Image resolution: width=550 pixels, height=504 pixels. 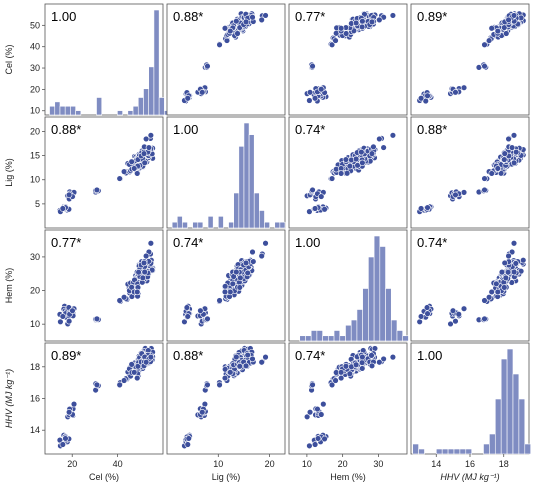 I want to click on y-axis-label: HHV (MJ kg⁻¹), so click(x=9, y=398).